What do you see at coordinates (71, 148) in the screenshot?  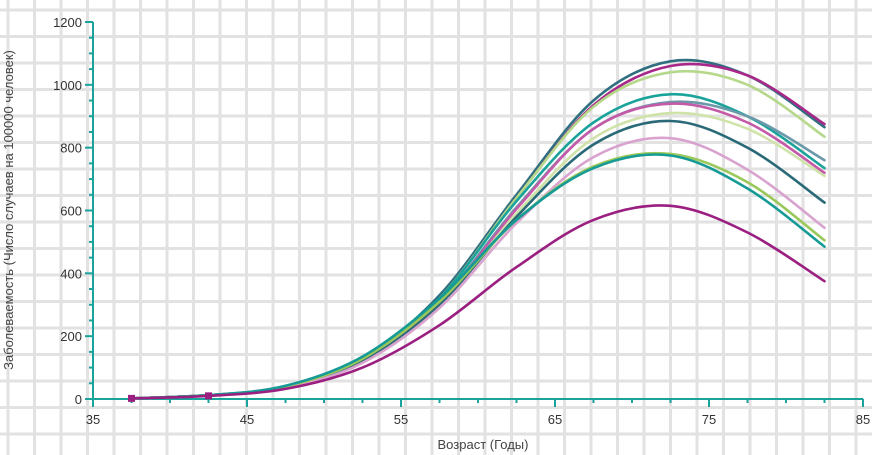 I see `y-tick-label: 800` at bounding box center [71, 148].